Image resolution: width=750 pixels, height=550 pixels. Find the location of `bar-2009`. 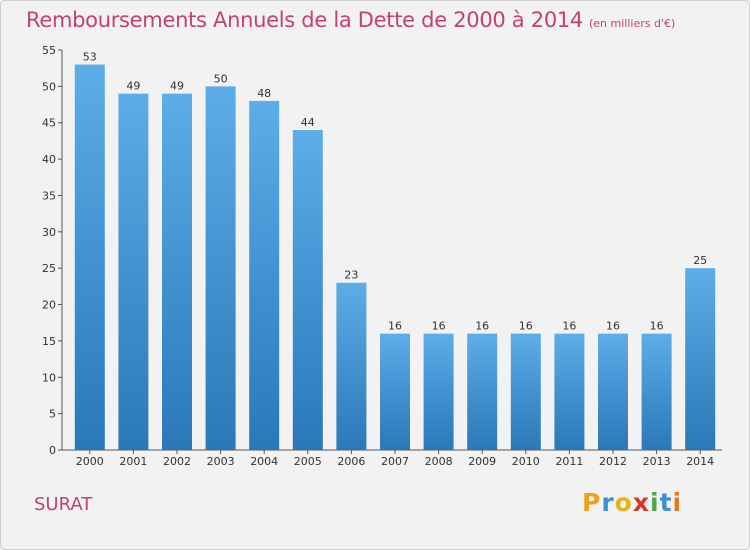

bar-2009 is located at coordinates (482, 391).